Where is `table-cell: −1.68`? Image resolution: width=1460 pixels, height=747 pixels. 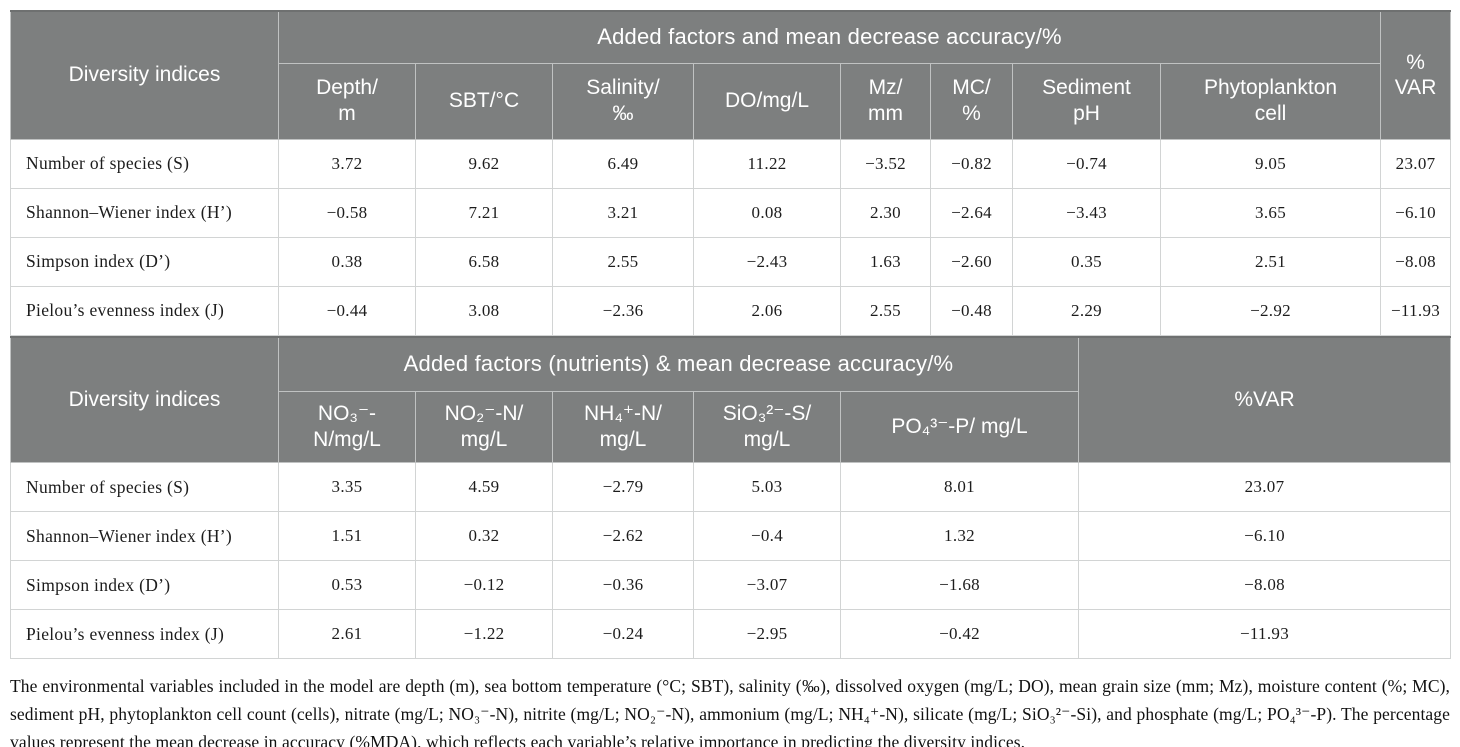
table-cell: −1.68 is located at coordinates (959, 585).